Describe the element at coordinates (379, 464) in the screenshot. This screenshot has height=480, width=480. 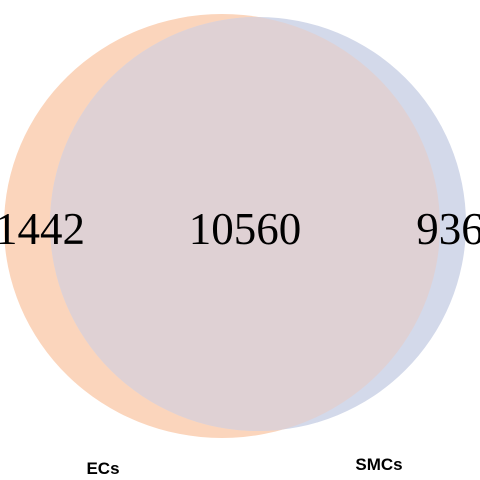
I see `smcs-set-label: SMCs` at that location.